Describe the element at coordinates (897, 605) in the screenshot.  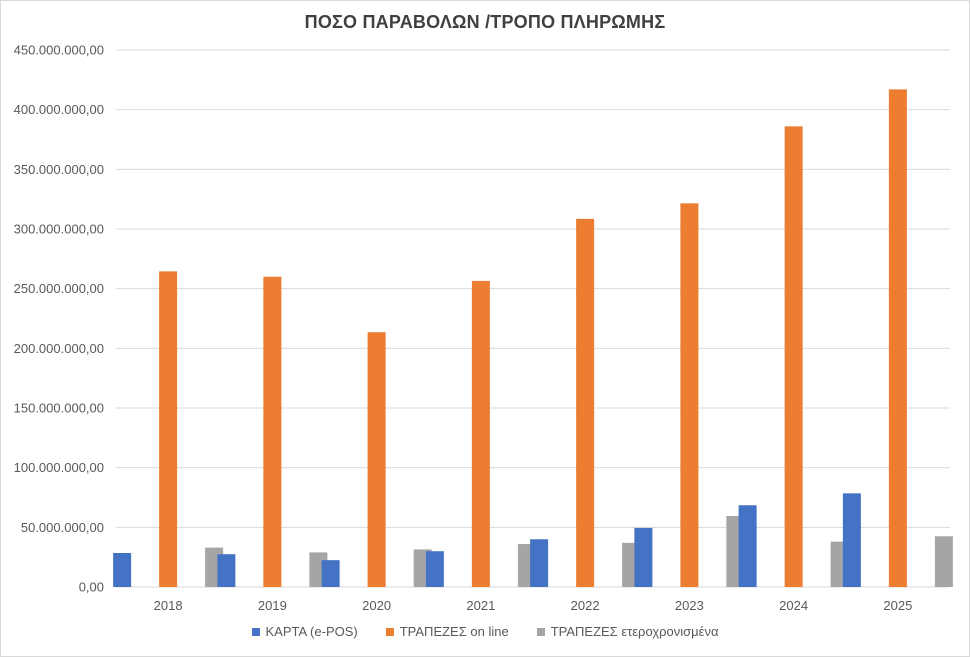
I see `x-tick-label: 2025` at that location.